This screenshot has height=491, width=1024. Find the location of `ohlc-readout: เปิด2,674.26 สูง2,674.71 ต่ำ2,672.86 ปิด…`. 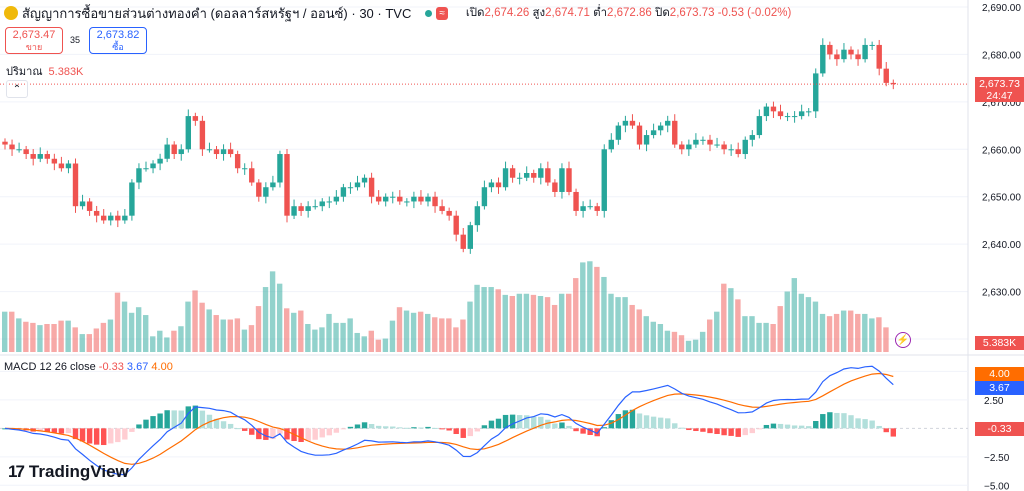

ohlc-readout: เปิด2,674.26 สูง2,674.71 ต่ำ2,672.86 ปิด… is located at coordinates (628, 13).